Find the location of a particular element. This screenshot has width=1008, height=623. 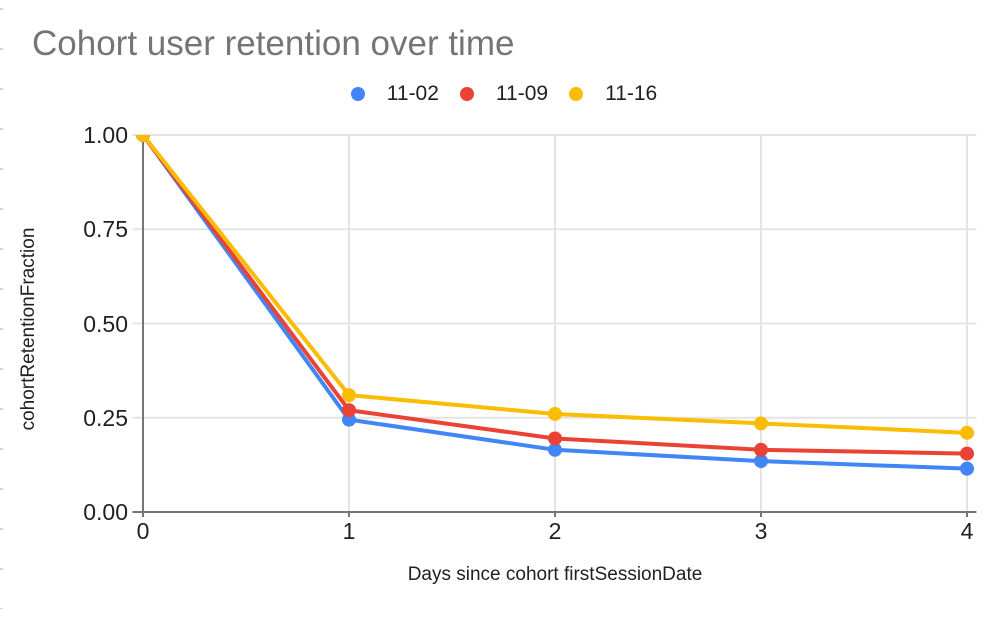

data-point-11-02-day2 is located at coordinates (555, 449).